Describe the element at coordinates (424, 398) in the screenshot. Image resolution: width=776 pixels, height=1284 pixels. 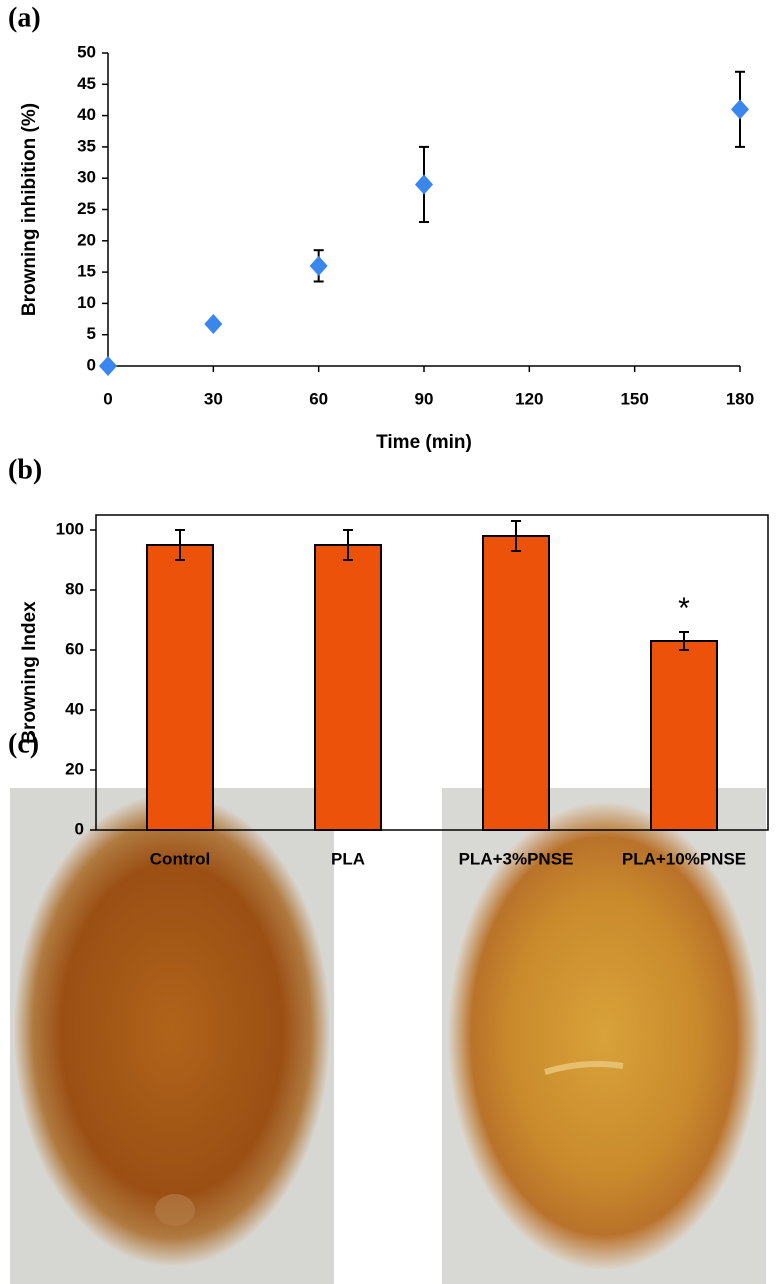
I see `x-tick-label: 90` at that location.